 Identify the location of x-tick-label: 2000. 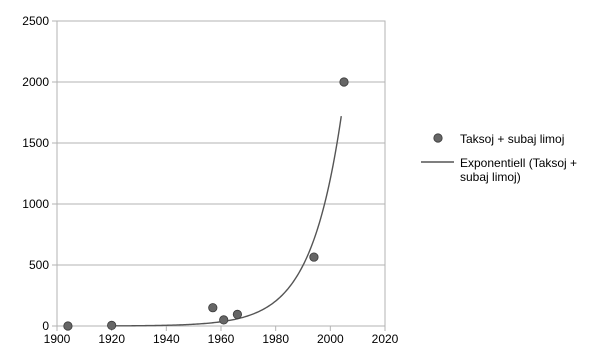
(330, 339).